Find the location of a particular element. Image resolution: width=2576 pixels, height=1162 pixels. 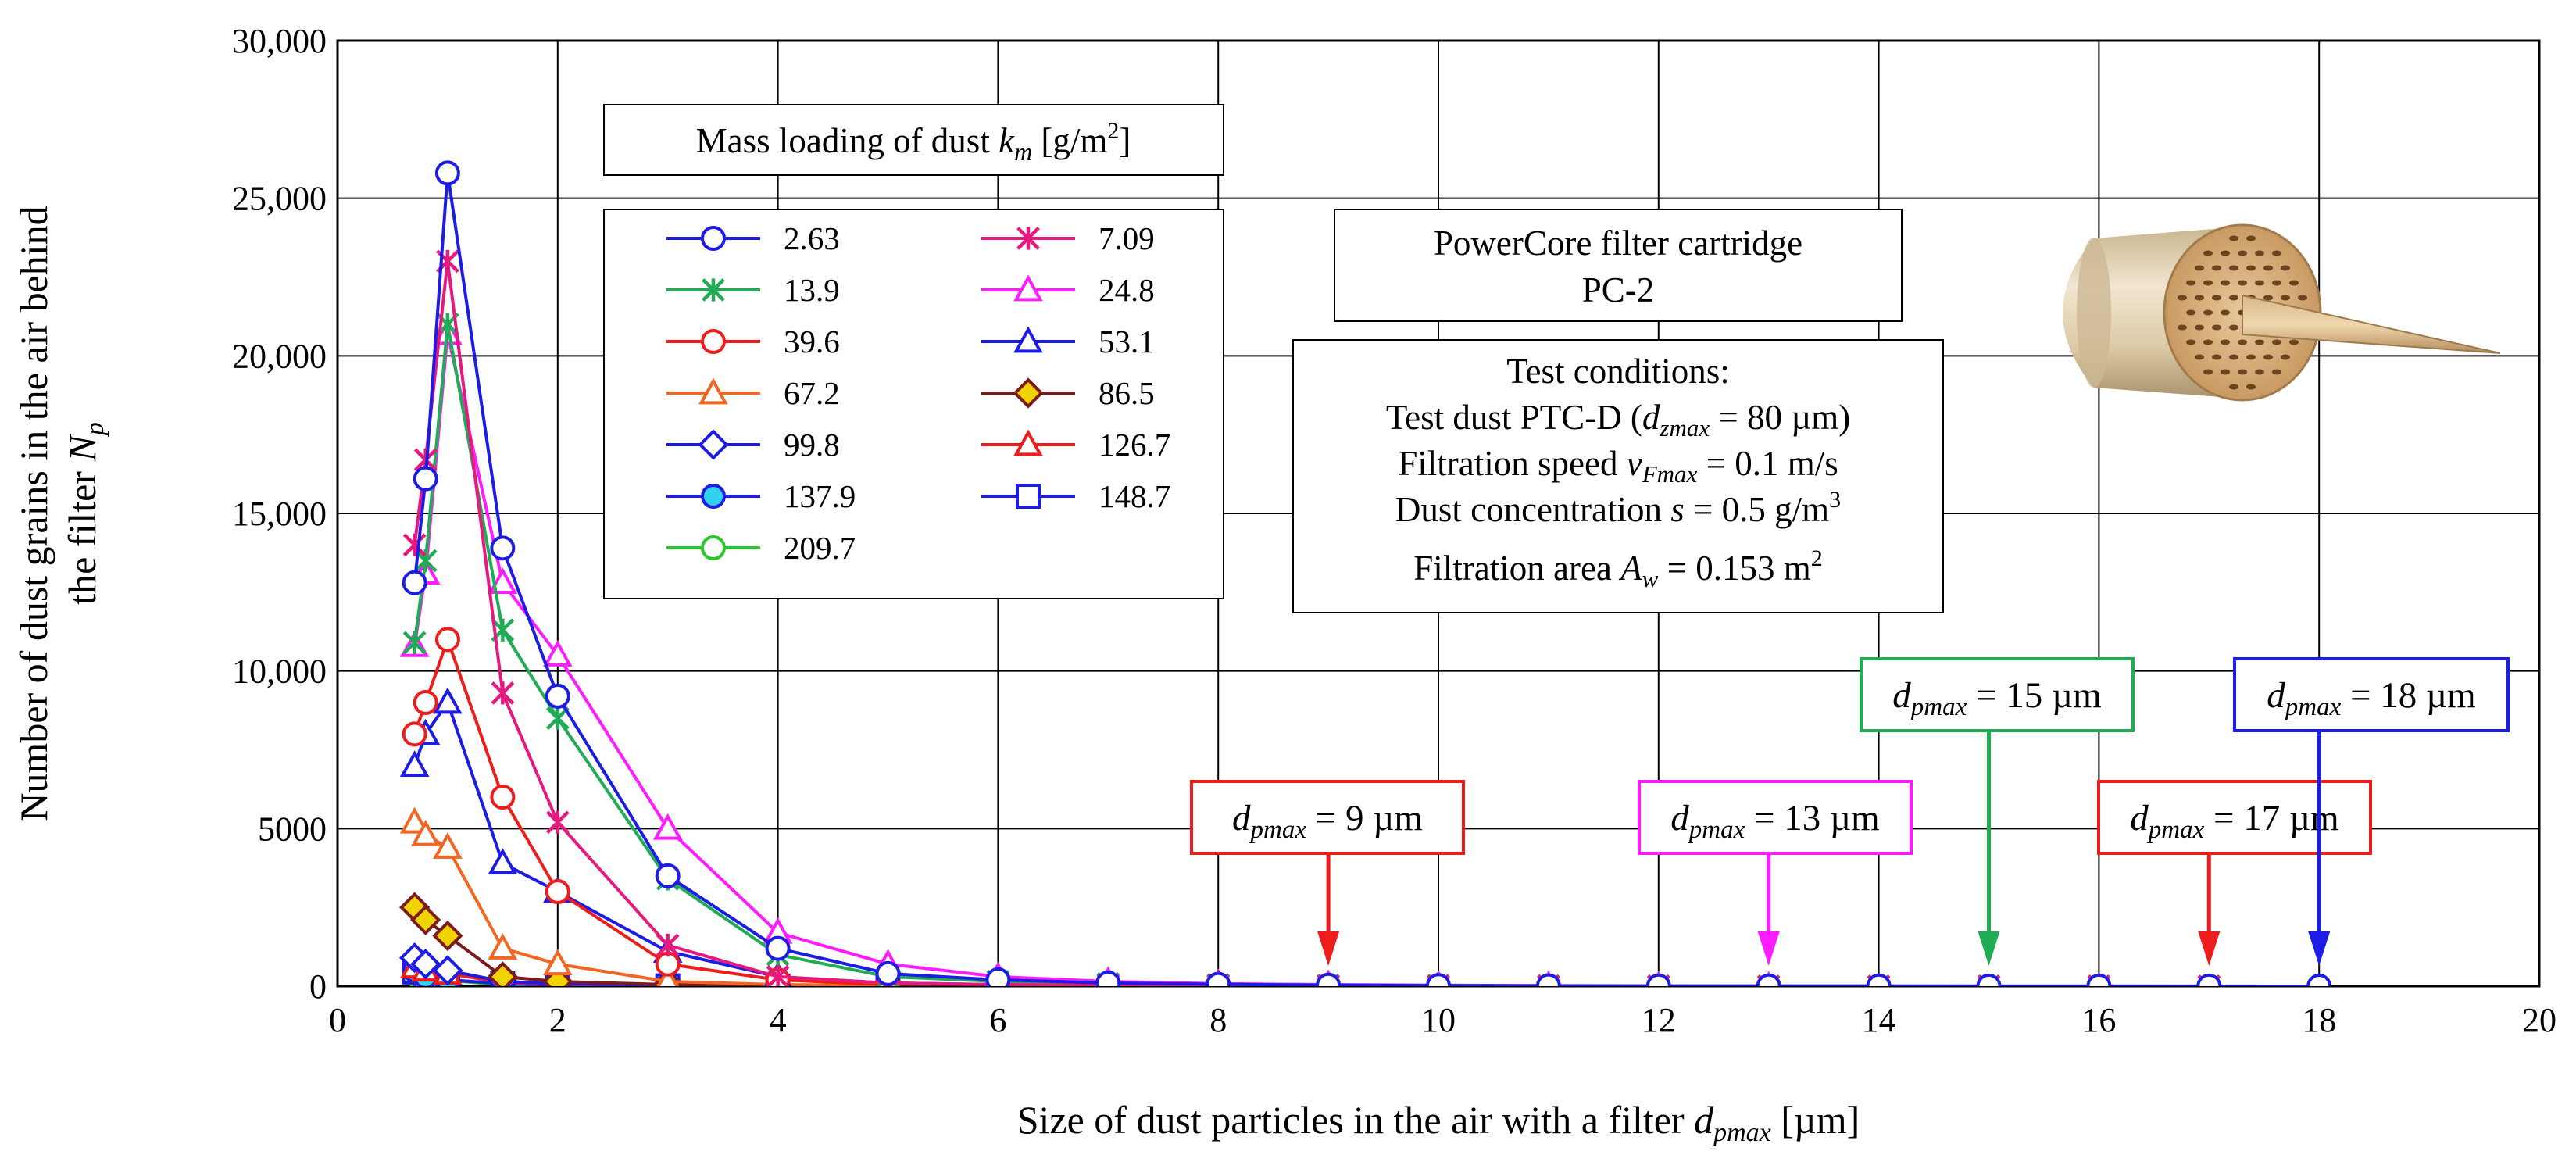

x-tick-label: 0 is located at coordinates (337, 1020).